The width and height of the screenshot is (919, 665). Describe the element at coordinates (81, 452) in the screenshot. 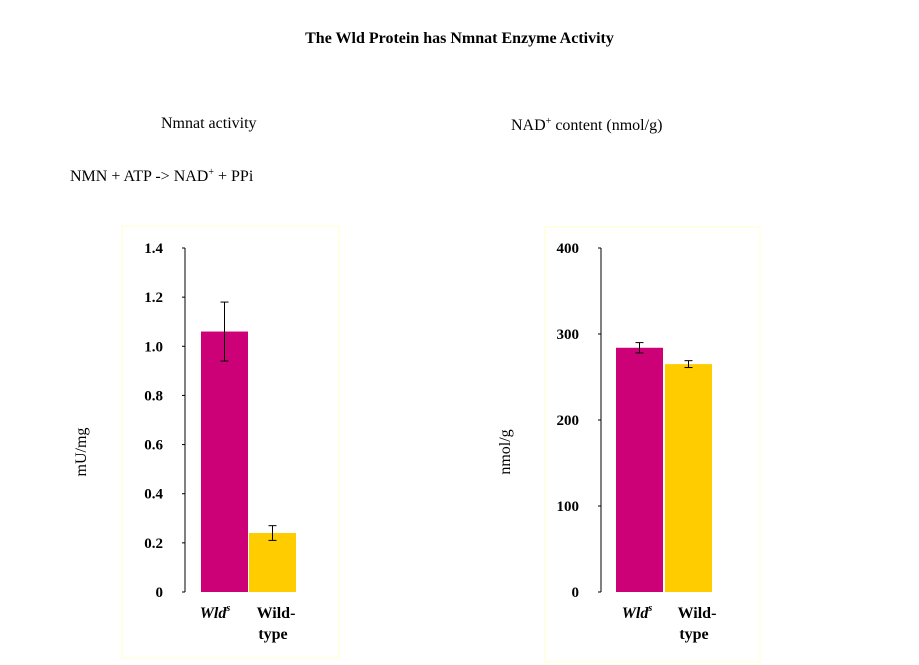

I see `left-y-axis-label: mU/mg` at that location.